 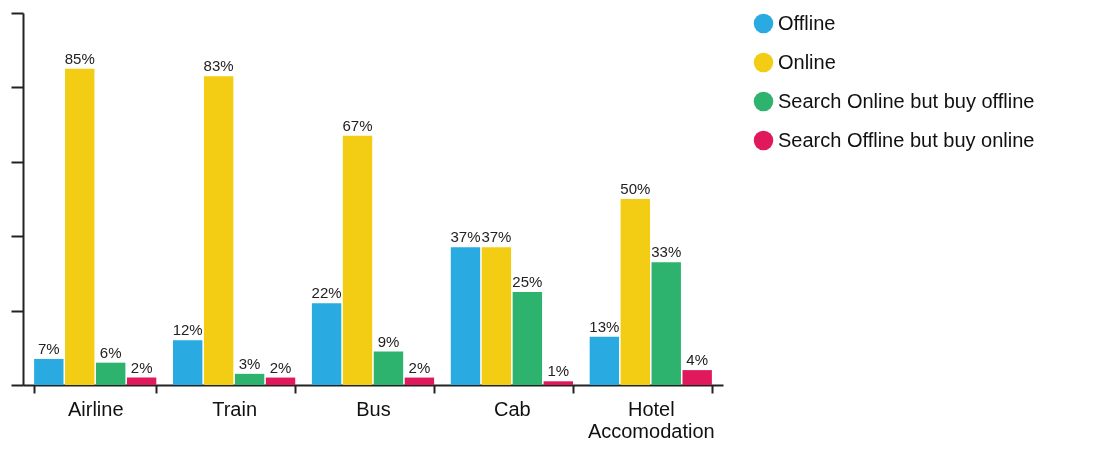 What do you see at coordinates (187, 330) in the screenshot?
I see `data-label: 12%` at bounding box center [187, 330].